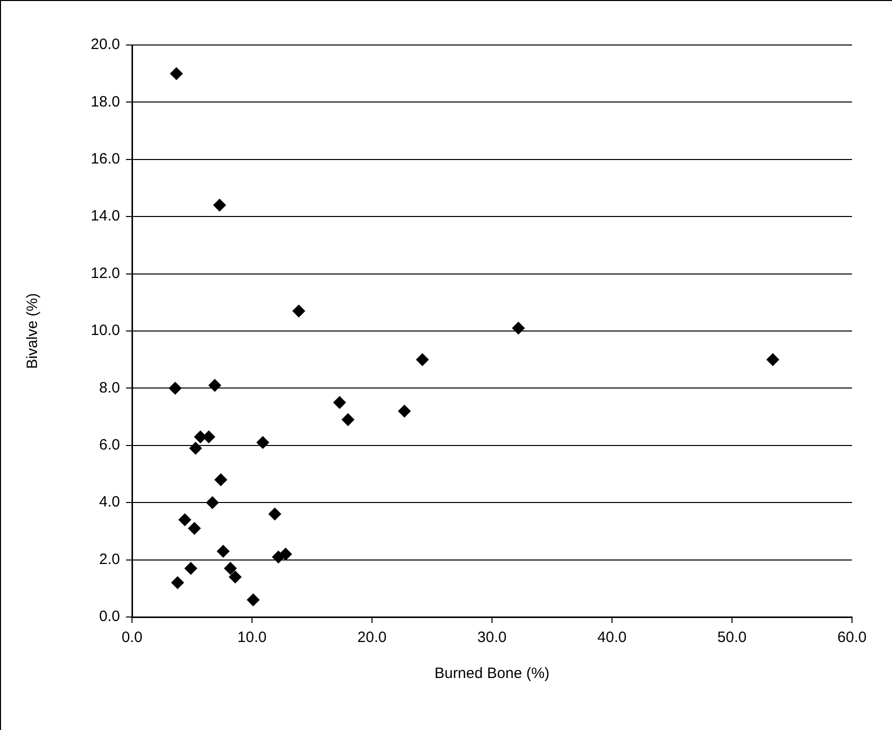  What do you see at coordinates (109, 387) in the screenshot?
I see `y-tick-label: 8.0` at bounding box center [109, 387].